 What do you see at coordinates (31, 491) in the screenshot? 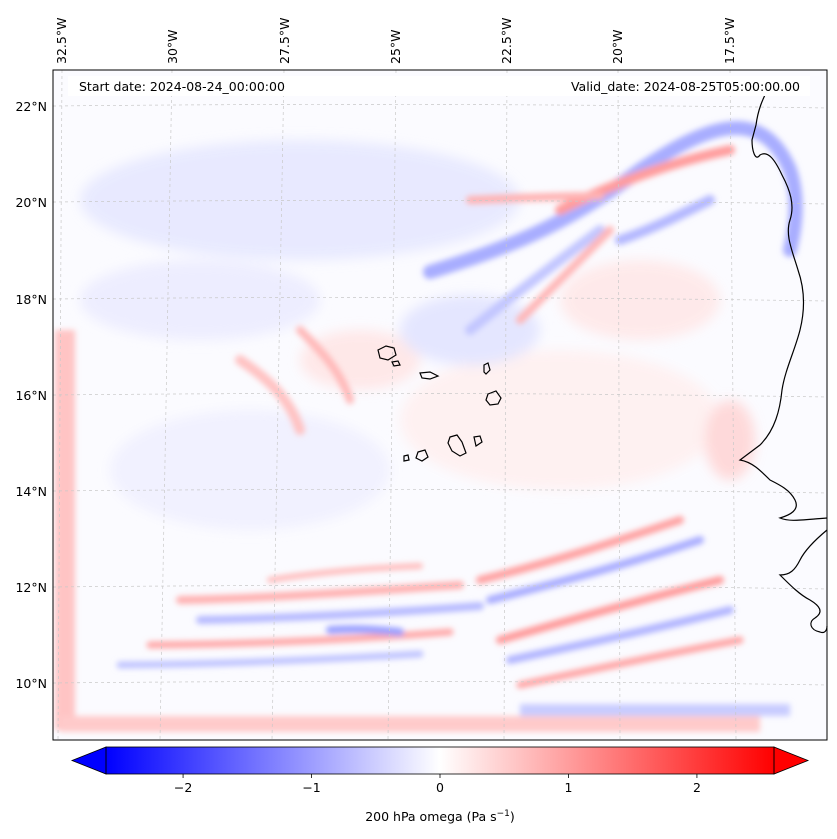
I see `lat-label: 14°N` at bounding box center [31, 491].